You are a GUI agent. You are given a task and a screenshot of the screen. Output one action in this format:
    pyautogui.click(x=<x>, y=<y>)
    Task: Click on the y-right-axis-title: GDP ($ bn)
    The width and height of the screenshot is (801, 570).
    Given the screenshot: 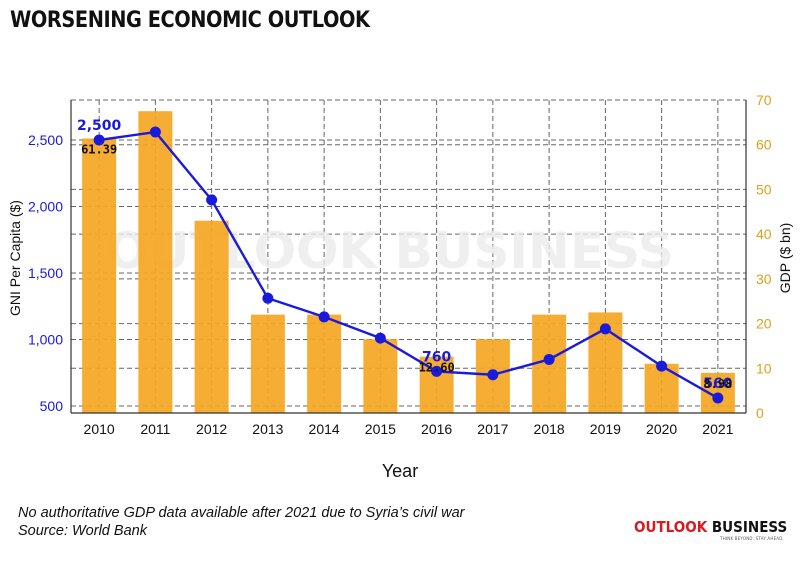 What is the action you would take?
    pyautogui.click(x=785, y=258)
    